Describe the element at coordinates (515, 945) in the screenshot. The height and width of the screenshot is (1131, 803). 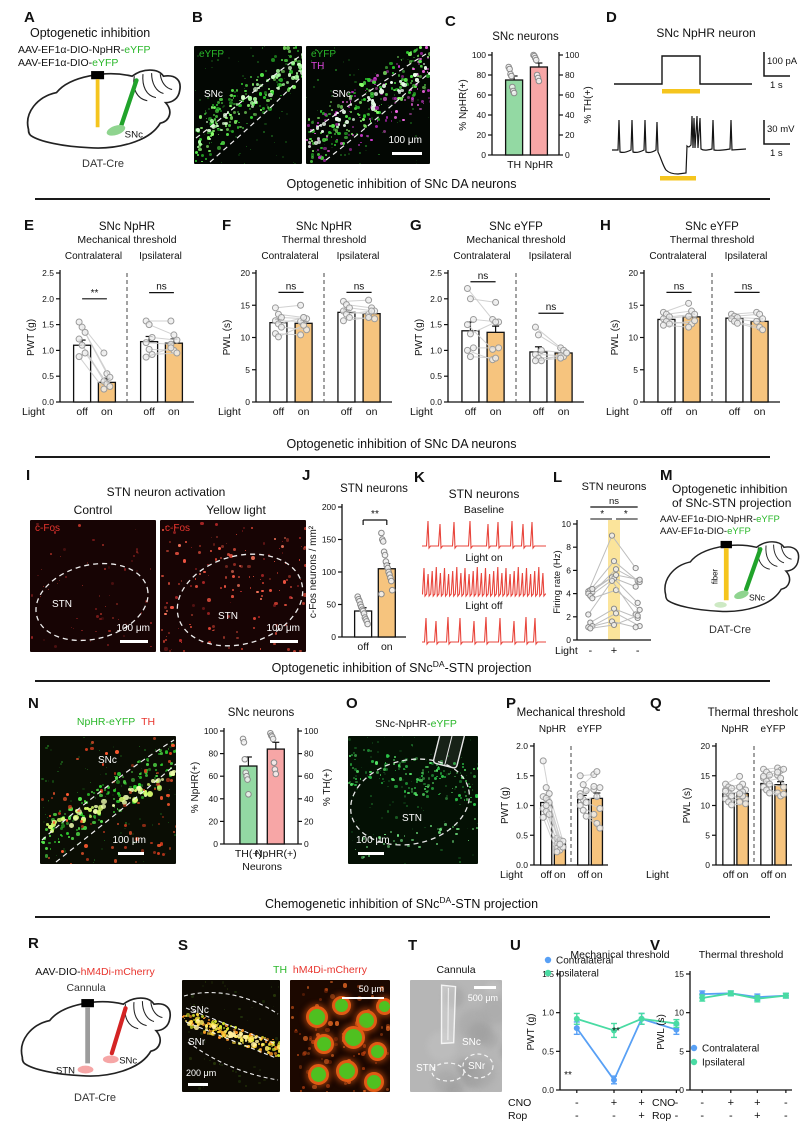
I see `panel-u-label: U` at that location.